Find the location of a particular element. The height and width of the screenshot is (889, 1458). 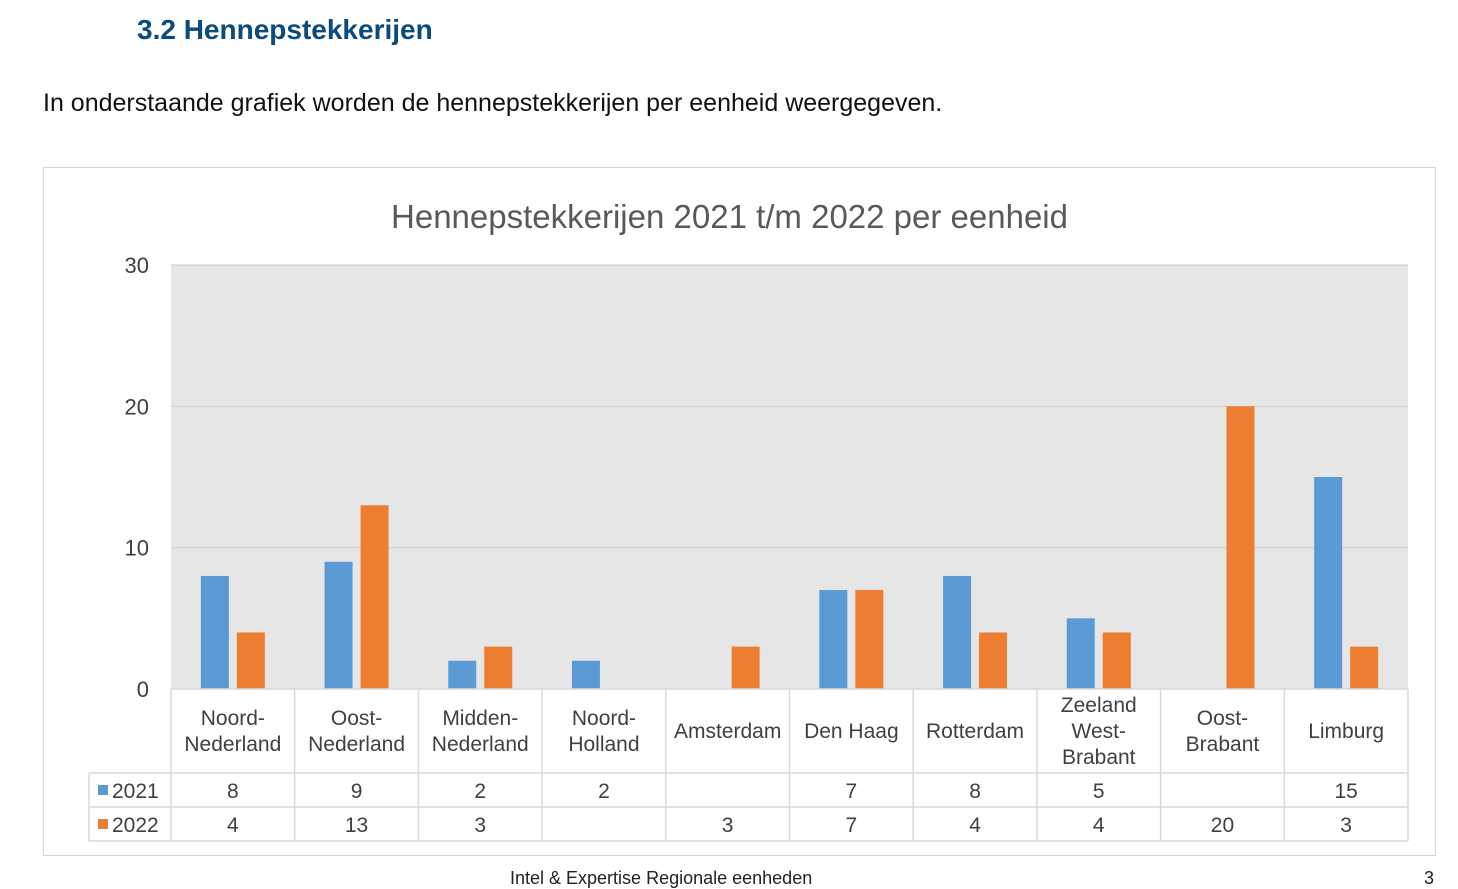

x-tick-label: Midden- is located at coordinates (480, 718).